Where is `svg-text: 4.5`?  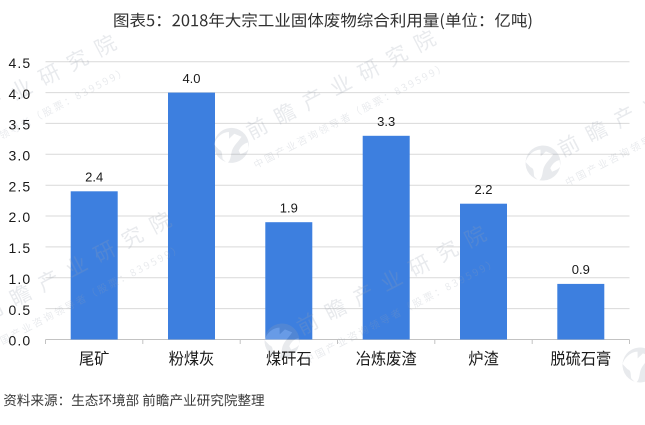 svg-text: 4.5 is located at coordinates (20, 63).